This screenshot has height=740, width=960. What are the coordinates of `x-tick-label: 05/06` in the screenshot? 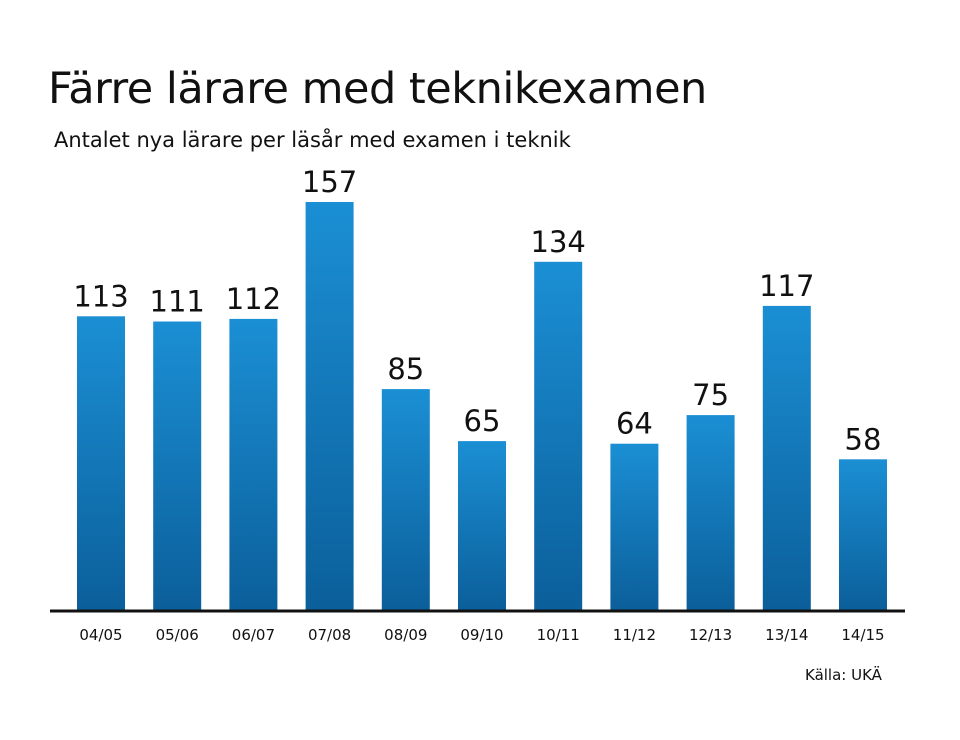 It's located at (177, 635).